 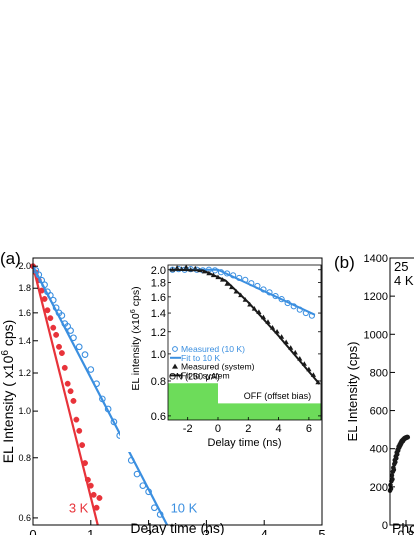 I want to click on panel-a-x-tick-label: 3, so click(x=206, y=531).